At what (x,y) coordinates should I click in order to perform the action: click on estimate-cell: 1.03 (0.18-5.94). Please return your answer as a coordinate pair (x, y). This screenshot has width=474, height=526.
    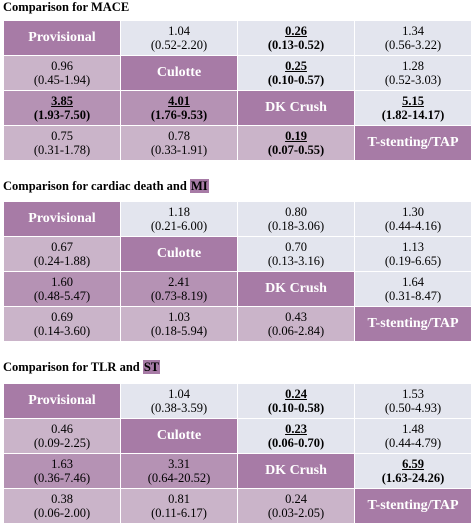
    Looking at the image, I should click on (179, 324).